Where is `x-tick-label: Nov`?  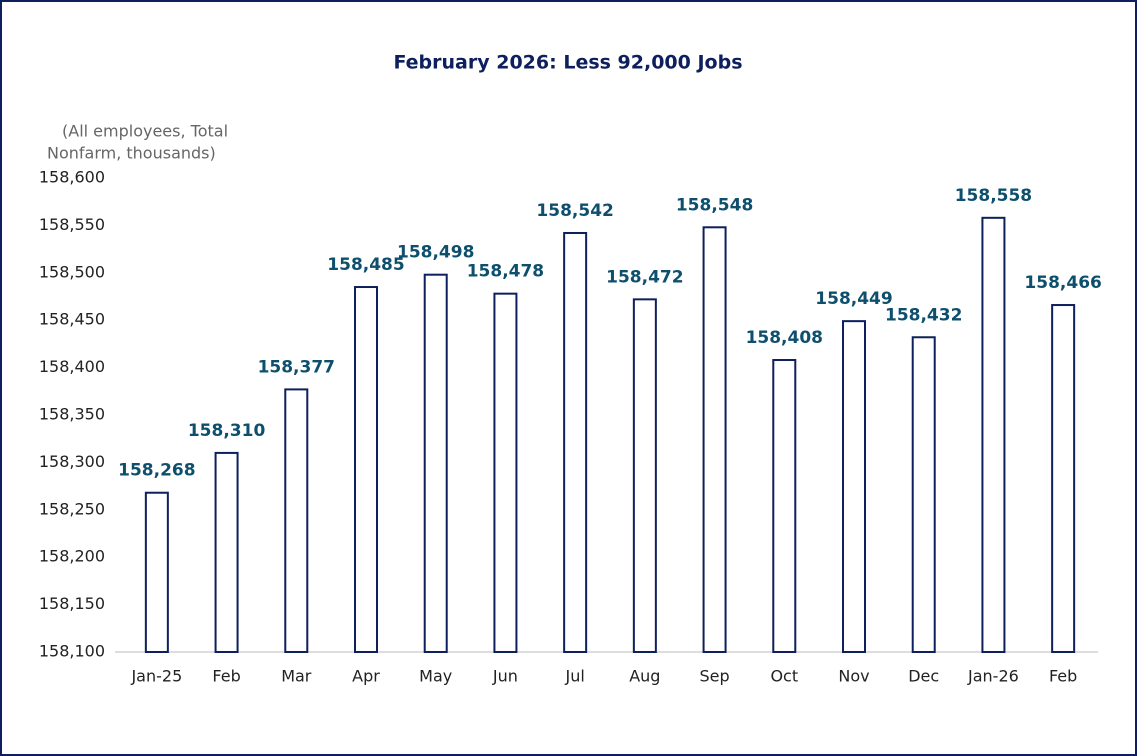
x-tick-label: Nov is located at coordinates (853, 676).